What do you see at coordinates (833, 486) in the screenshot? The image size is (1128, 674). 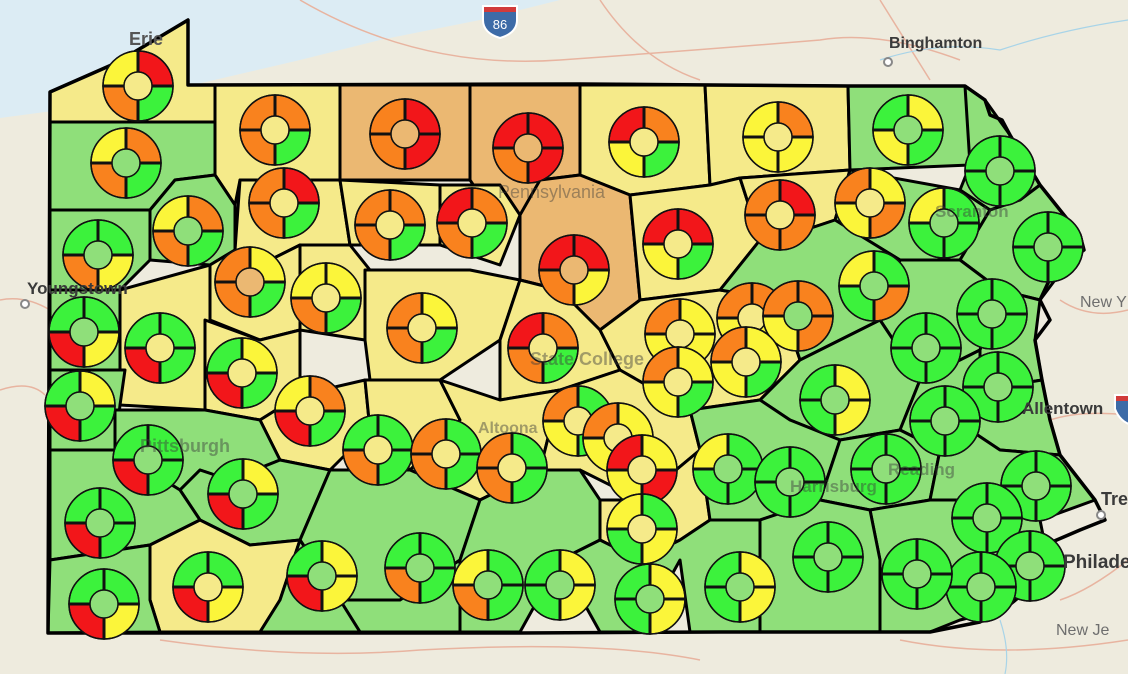 I see `label-harrisburg: Harrisburg` at bounding box center [833, 486].